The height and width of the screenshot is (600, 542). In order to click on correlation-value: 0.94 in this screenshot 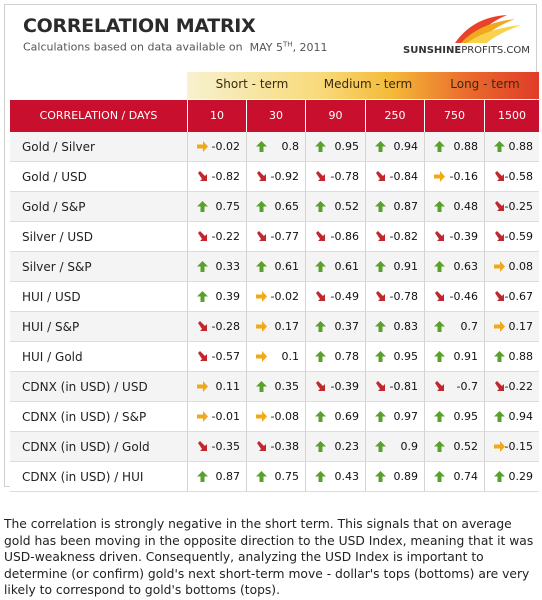, I will do `click(521, 416)`.